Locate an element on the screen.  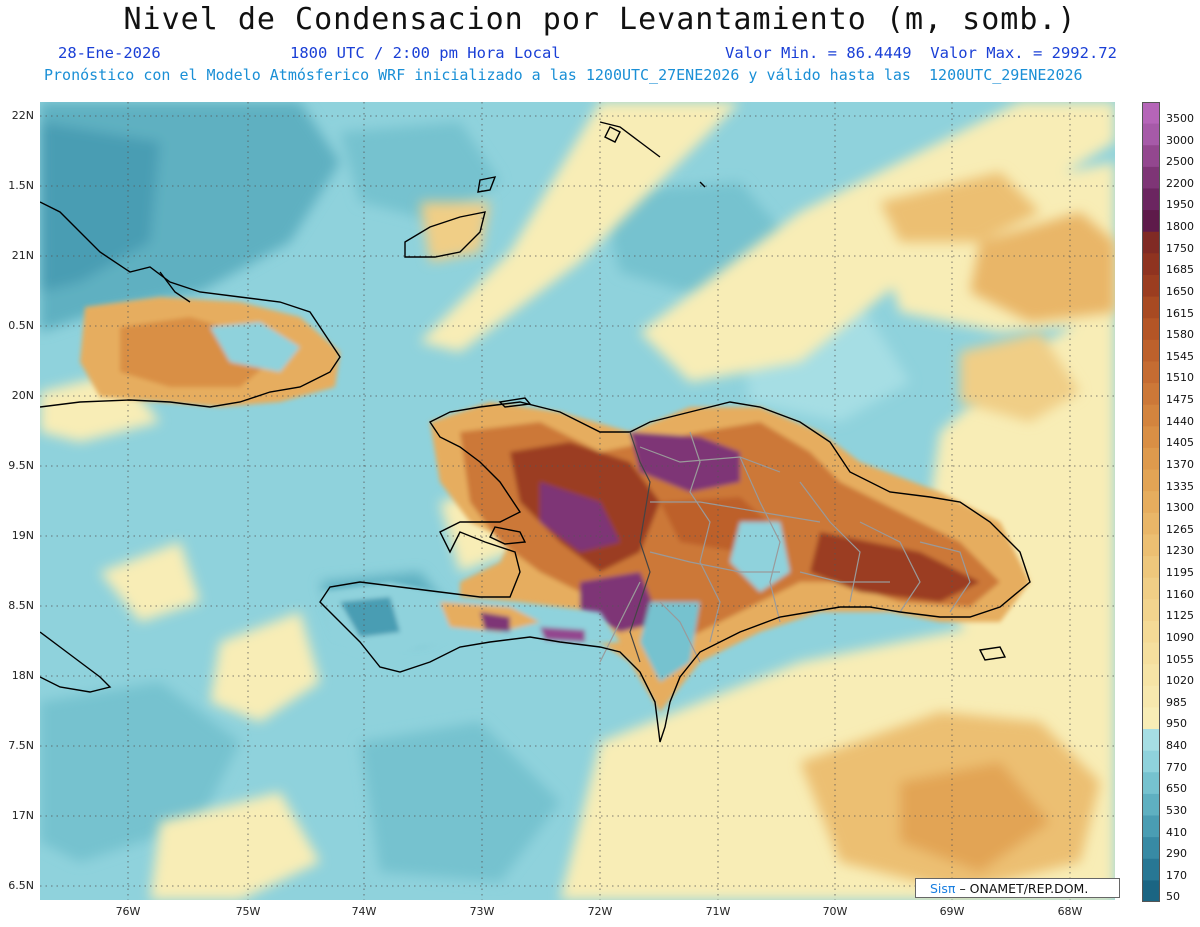
legend-level-label: 410 is located at coordinates (1176, 832).